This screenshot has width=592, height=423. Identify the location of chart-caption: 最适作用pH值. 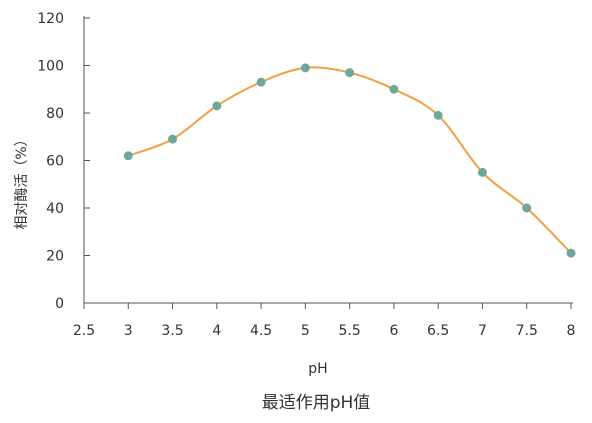
(316, 403).